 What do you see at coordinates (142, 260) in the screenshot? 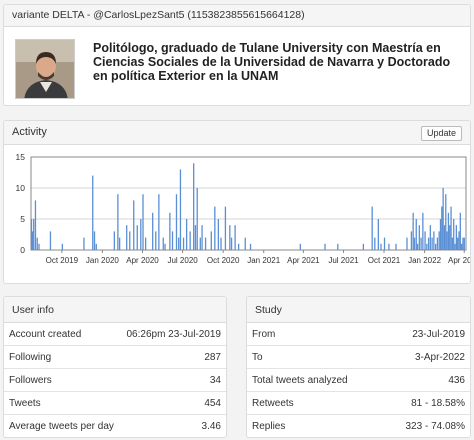
I see `x-tick-label: Apr 2020` at bounding box center [142, 260].